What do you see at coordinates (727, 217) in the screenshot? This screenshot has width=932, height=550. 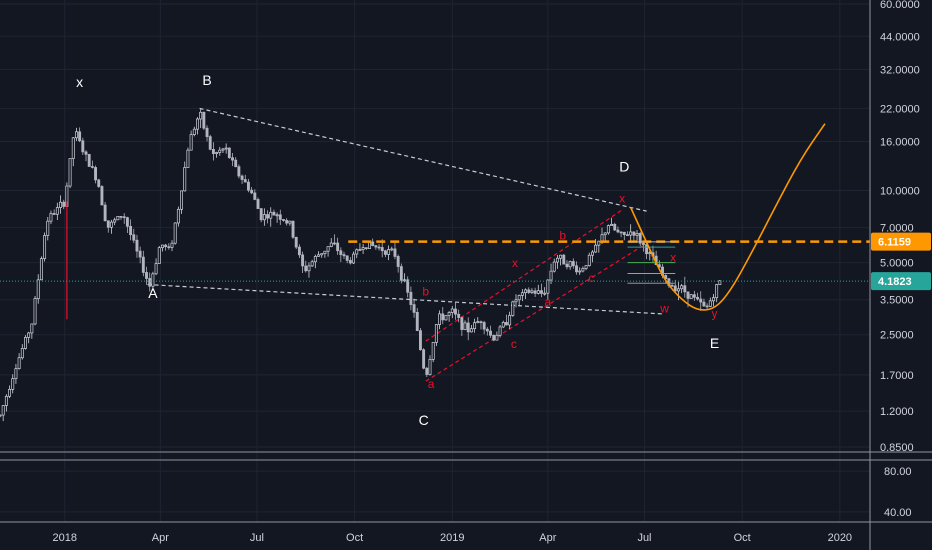 I see `projection-curve` at bounding box center [727, 217].